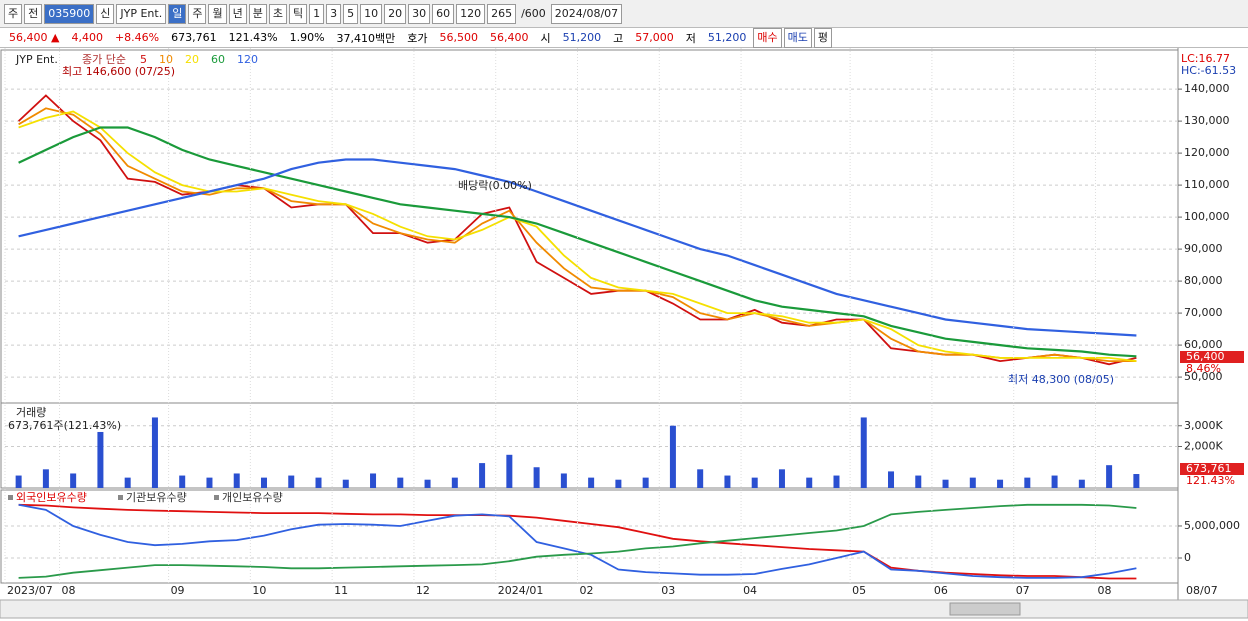  Describe the element at coordinates (1205, 58) in the screenshot. I see `annotation: LC:16.77` at that location.